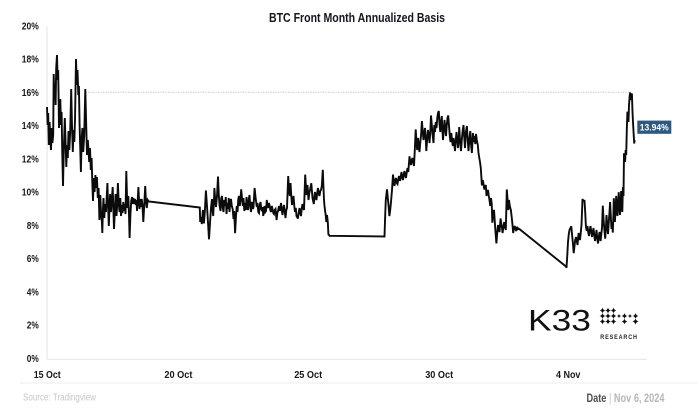  What do you see at coordinates (33, 292) in the screenshot?
I see `svg-text: 4%` at bounding box center [33, 292].